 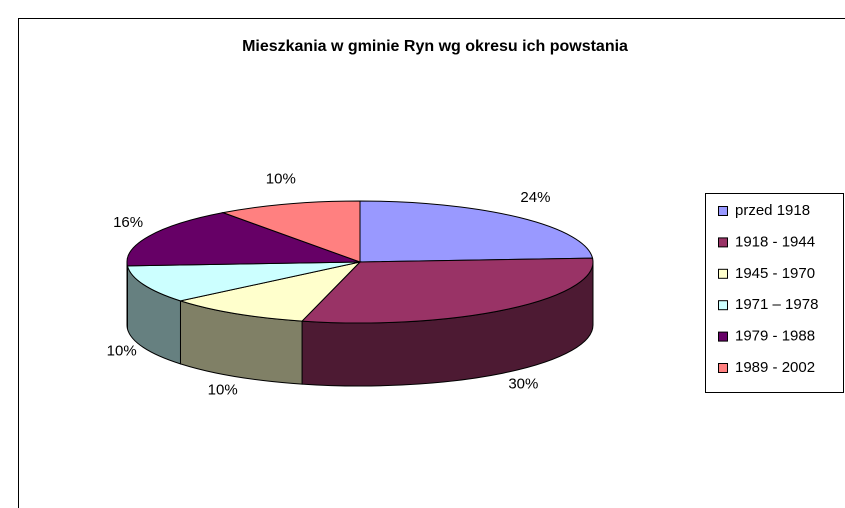 What do you see at coordinates (774, 293) in the screenshot?
I see `legend-box` at bounding box center [774, 293].